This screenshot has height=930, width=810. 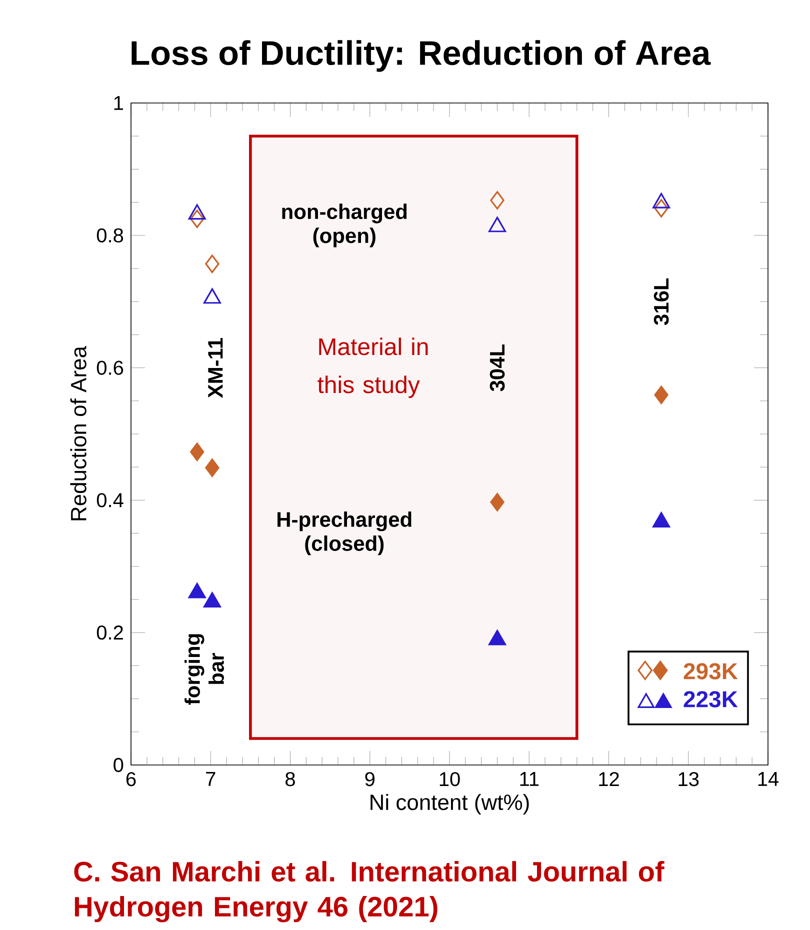 What do you see at coordinates (768, 779) in the screenshot?
I see `x-tick-label: 14` at bounding box center [768, 779].